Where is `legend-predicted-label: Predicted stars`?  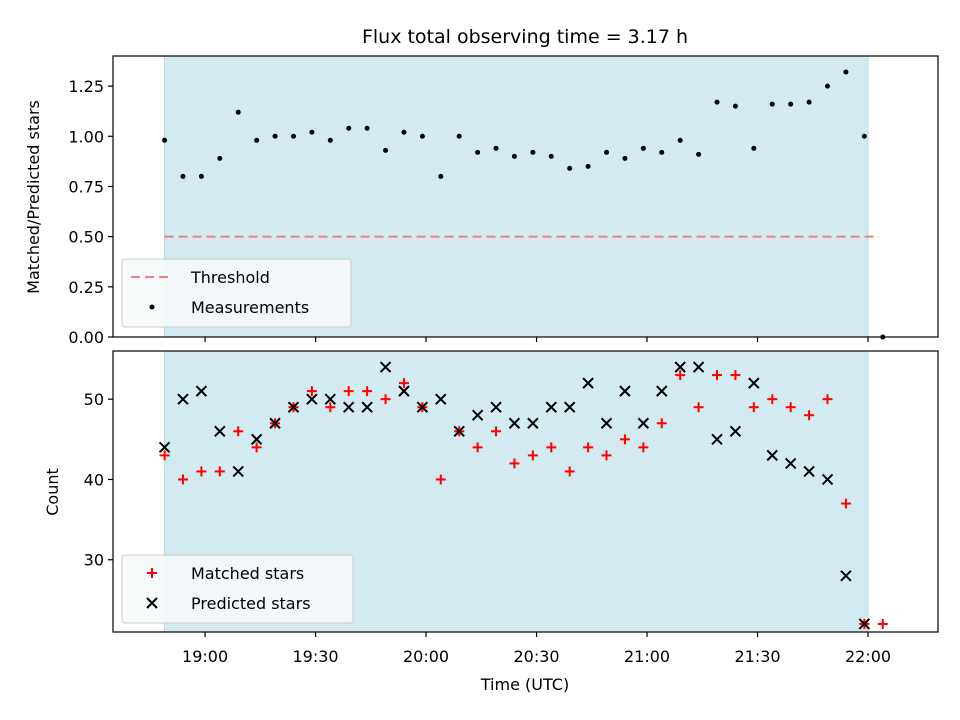 legend-predicted-label: Predicted stars is located at coordinates (251, 603).